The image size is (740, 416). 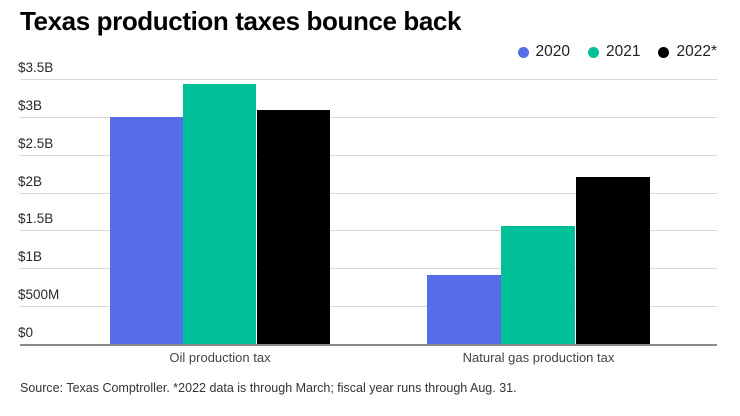 What do you see at coordinates (368, 230) in the screenshot?
I see `gridline-1-5b` at bounding box center [368, 230].